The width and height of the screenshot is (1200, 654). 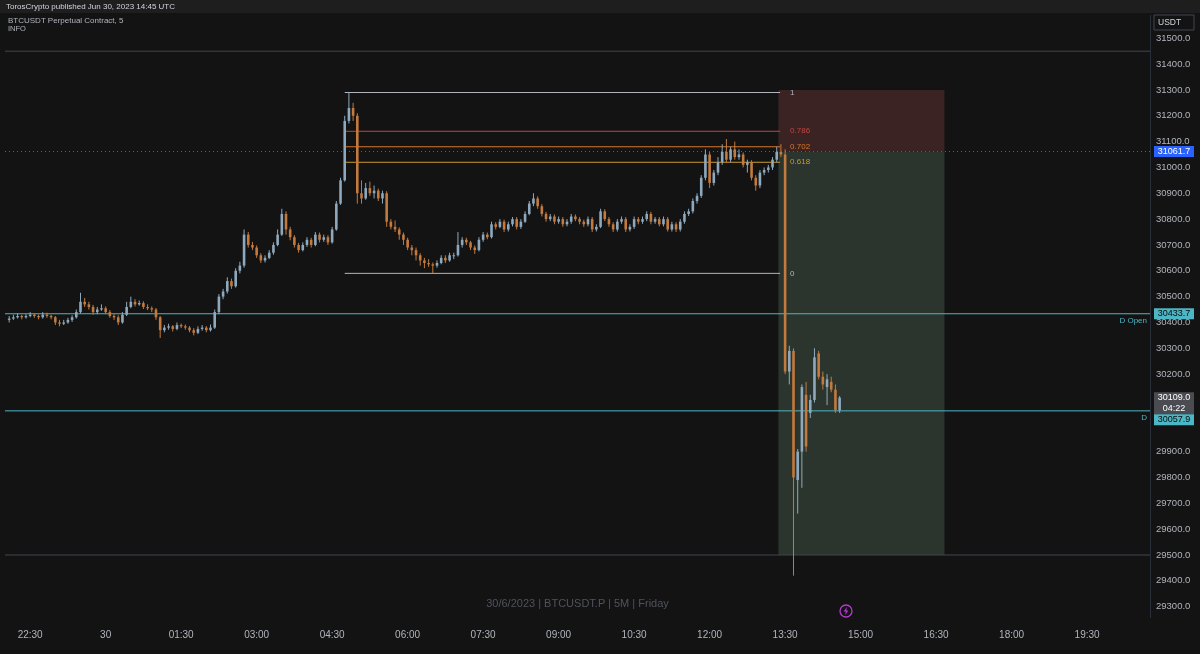 What do you see at coordinates (1173, 115) in the screenshot?
I see `y-tick-label: 31200.0` at bounding box center [1173, 115].